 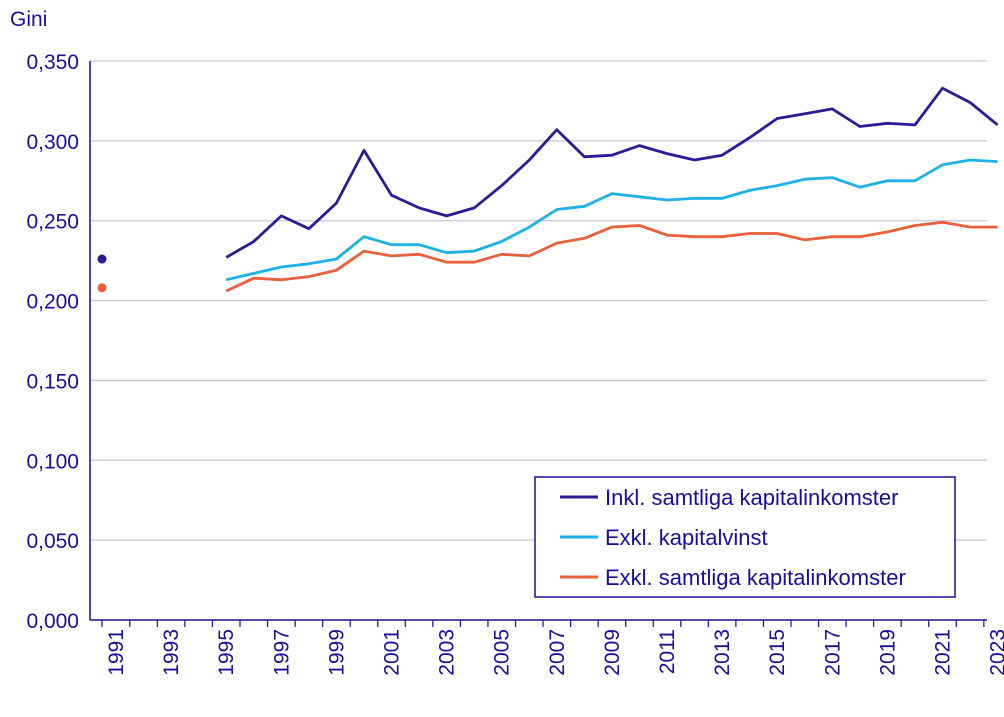 I want to click on x-tick-label: 2015, so click(x=777, y=652).